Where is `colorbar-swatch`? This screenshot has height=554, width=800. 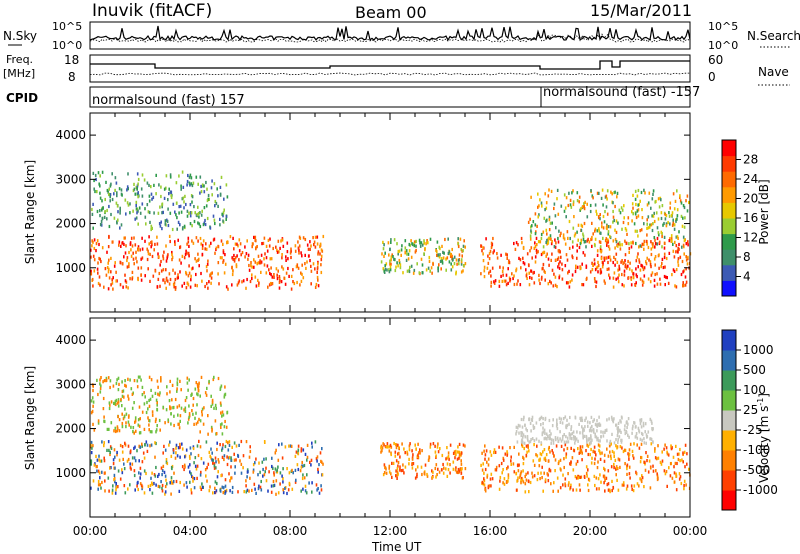 colorbar-swatch is located at coordinates (729, 380).